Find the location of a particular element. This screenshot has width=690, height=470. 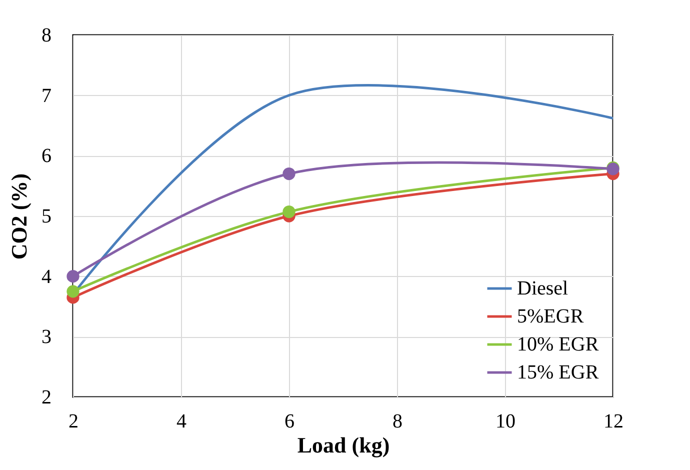

legend-label: 10% EGR is located at coordinates (558, 345).